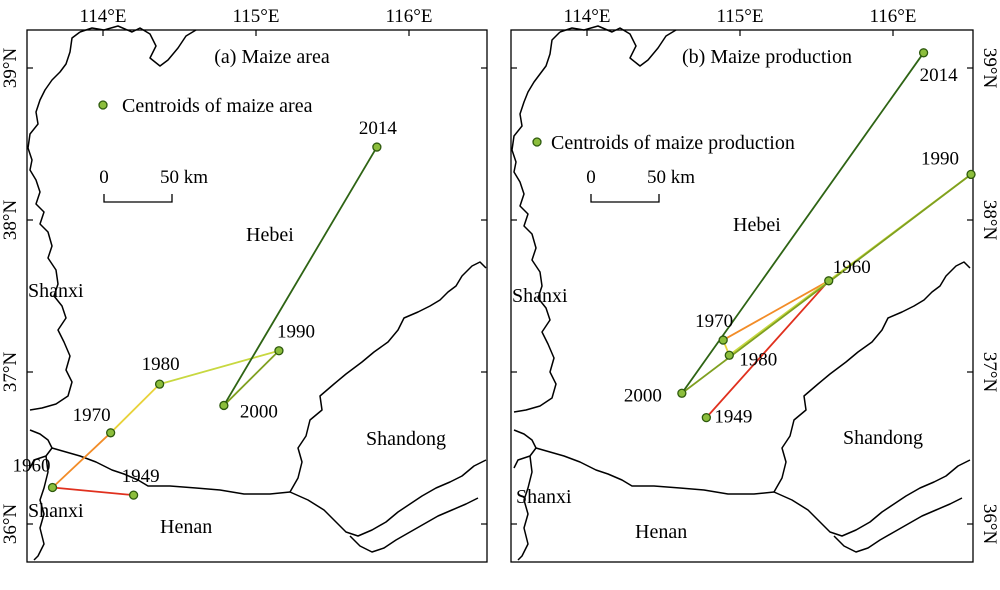 This screenshot has height=590, width=1000. Describe the element at coordinates (224, 405) in the screenshot. I see `panel-a-centroid-2000` at that location.